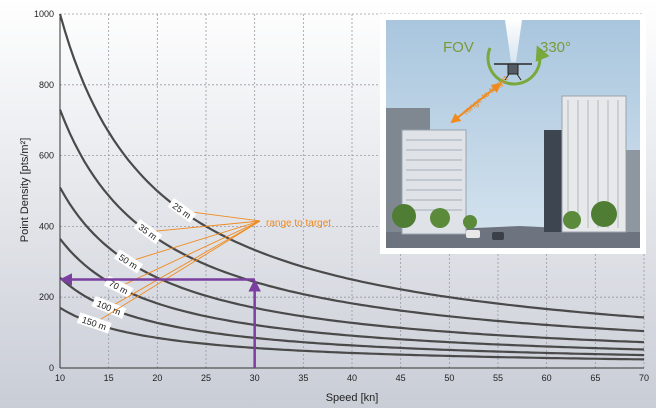 This screenshot has height=413, width=656. I want to click on inset-range-arrow, so click(476, 103).